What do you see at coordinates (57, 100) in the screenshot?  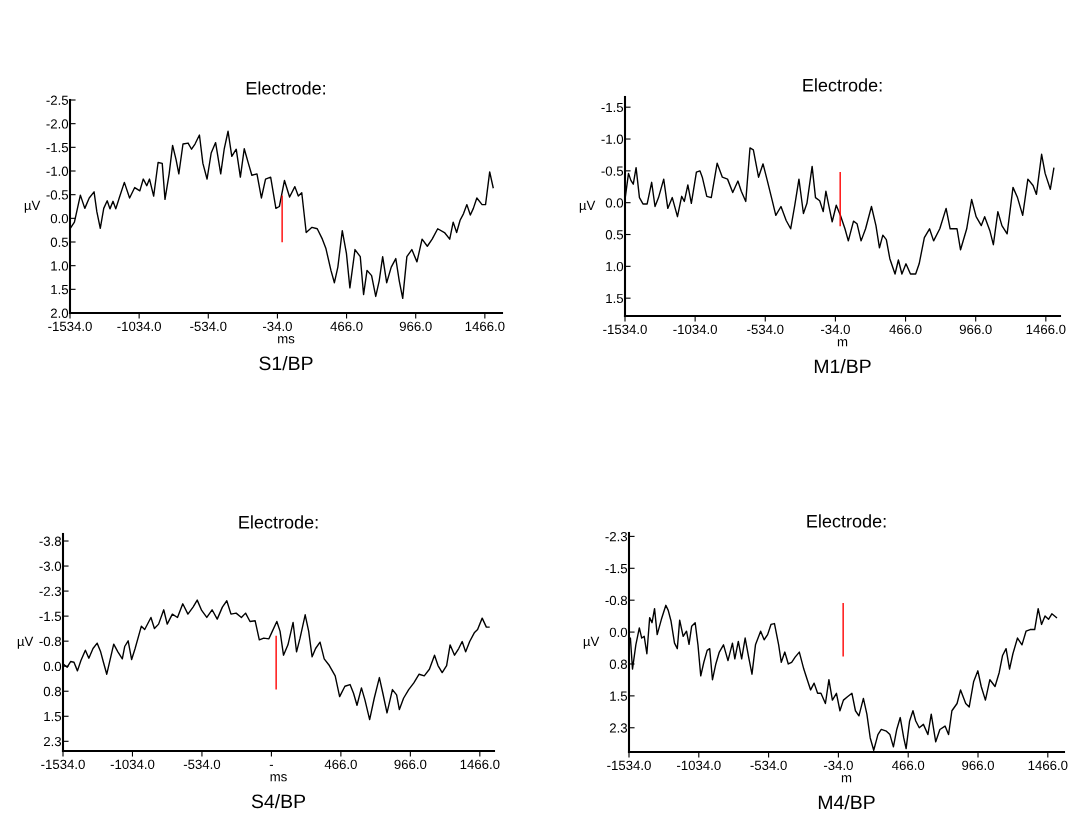 I see `y-tick-label: -2.5` at bounding box center [57, 100].